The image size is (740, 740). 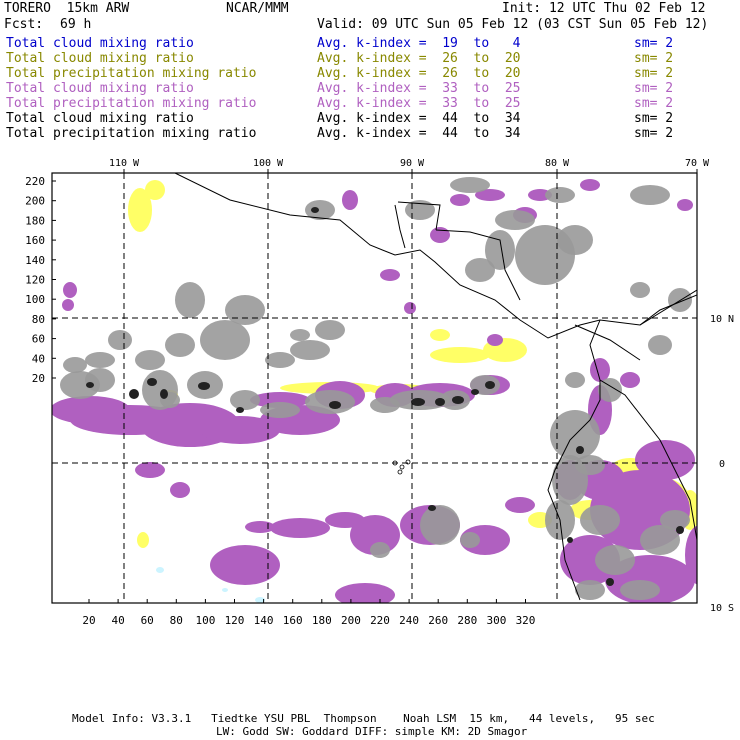 What do you see at coordinates (419, 43) in the screenshot?
I see `legend-kindex: Avg. k-index = 19 to 4` at bounding box center [419, 43].